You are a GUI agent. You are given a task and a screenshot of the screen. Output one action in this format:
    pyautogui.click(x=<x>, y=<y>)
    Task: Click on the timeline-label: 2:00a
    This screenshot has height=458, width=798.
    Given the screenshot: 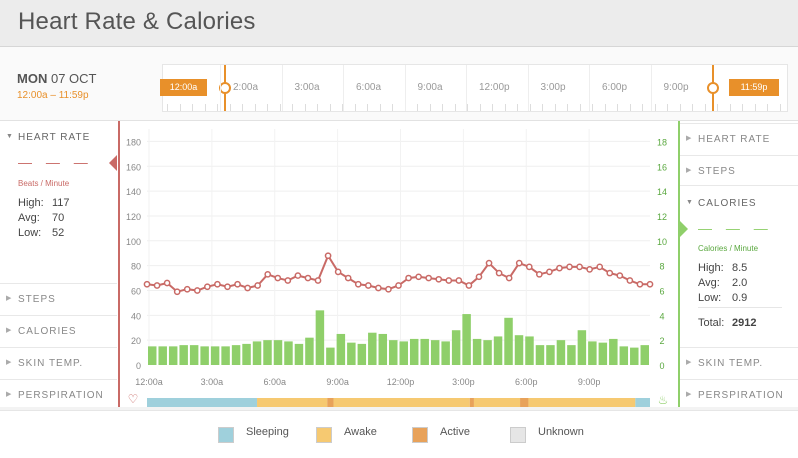 What is the action you would take?
    pyautogui.click(x=246, y=87)
    